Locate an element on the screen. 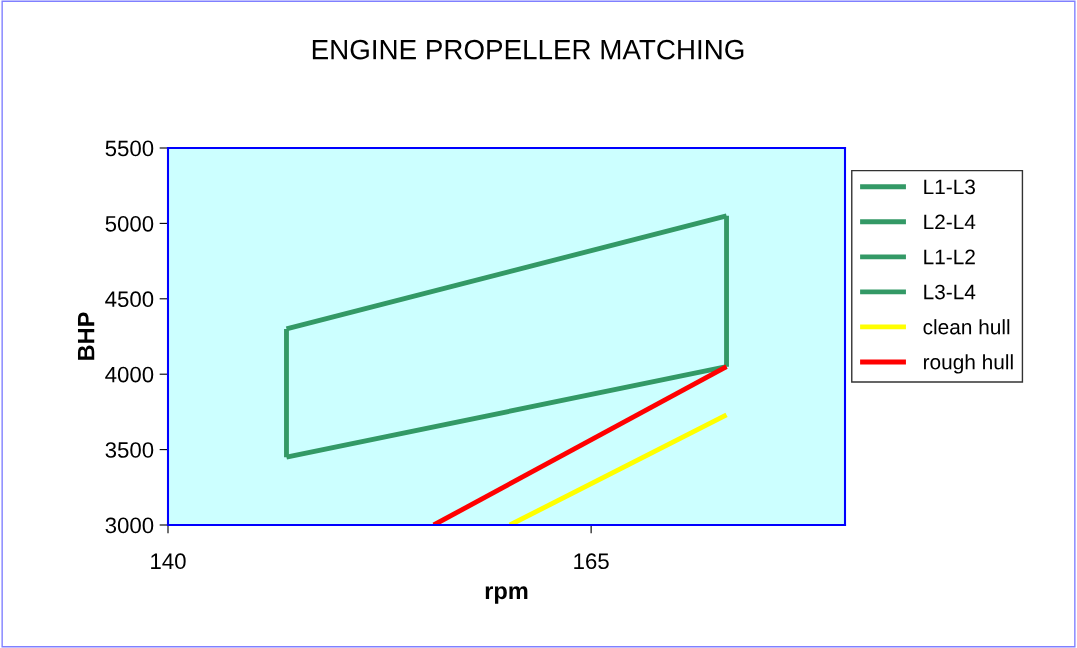 The height and width of the screenshot is (648, 1077). legend-label: L1-L2 is located at coordinates (949, 257).